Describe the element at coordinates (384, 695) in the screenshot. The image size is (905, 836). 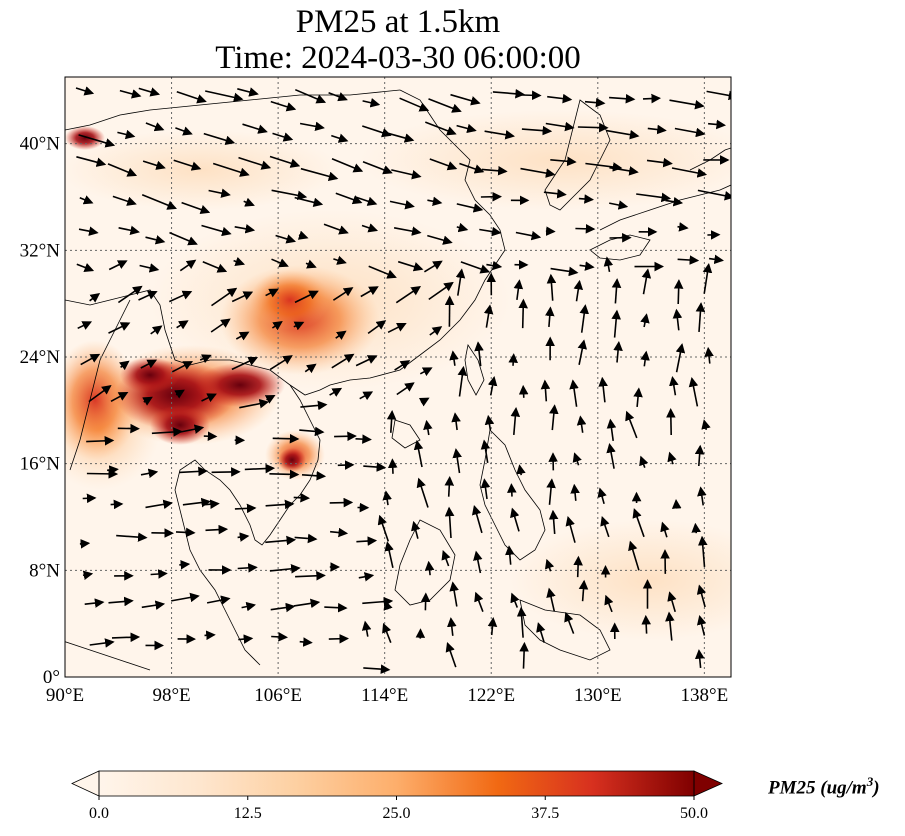
I see `longitude-tick-label: 114°E` at that location.